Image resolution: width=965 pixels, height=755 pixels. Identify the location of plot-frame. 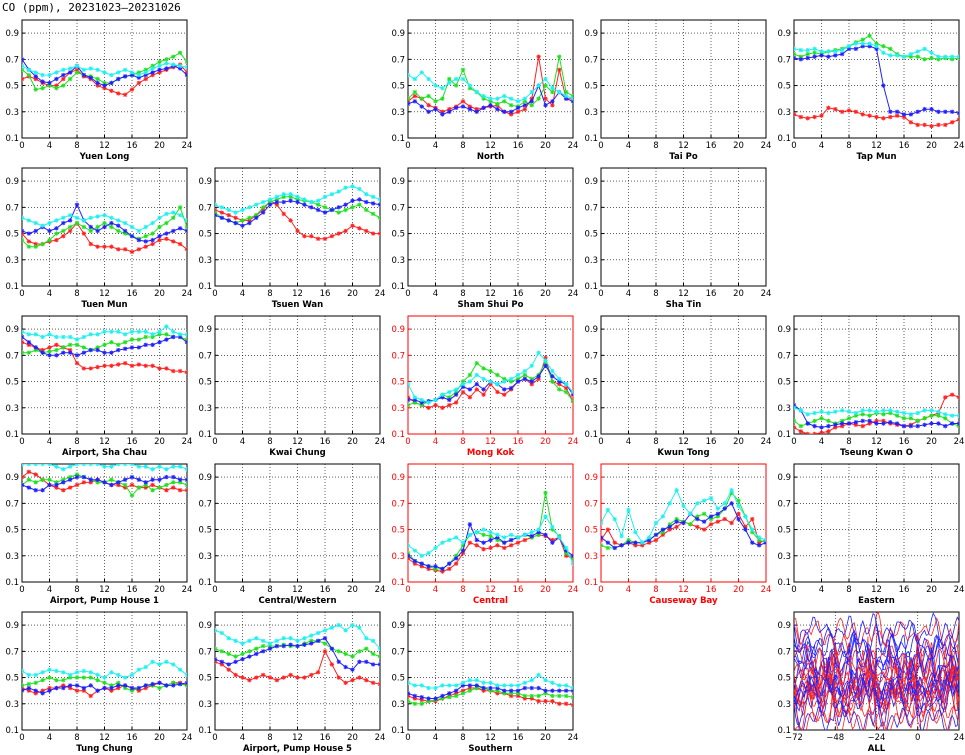
(876, 375).